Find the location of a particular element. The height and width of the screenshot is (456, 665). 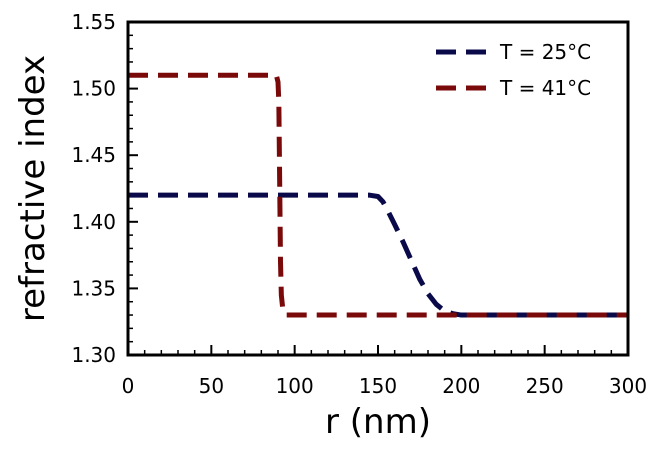

x-tick-label: 200 is located at coordinates (461, 386).